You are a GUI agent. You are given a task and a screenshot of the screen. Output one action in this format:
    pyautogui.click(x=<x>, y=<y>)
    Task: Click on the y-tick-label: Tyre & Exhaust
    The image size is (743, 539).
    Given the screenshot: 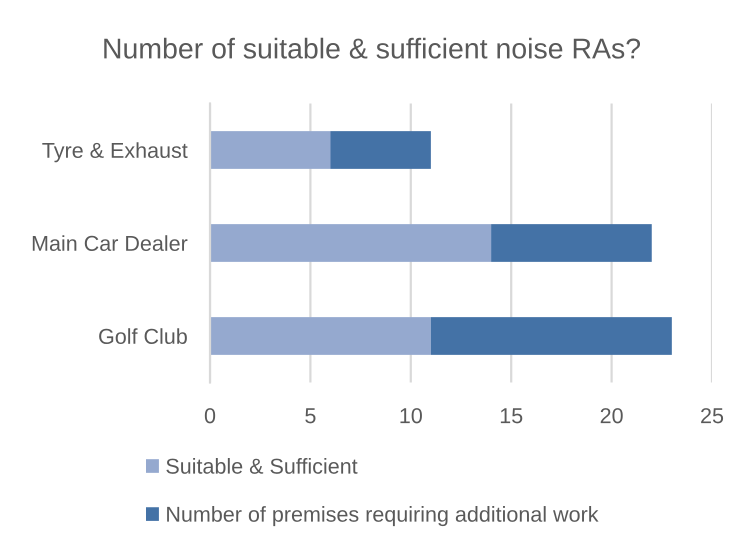 What is the action you would take?
    pyautogui.click(x=115, y=152)
    